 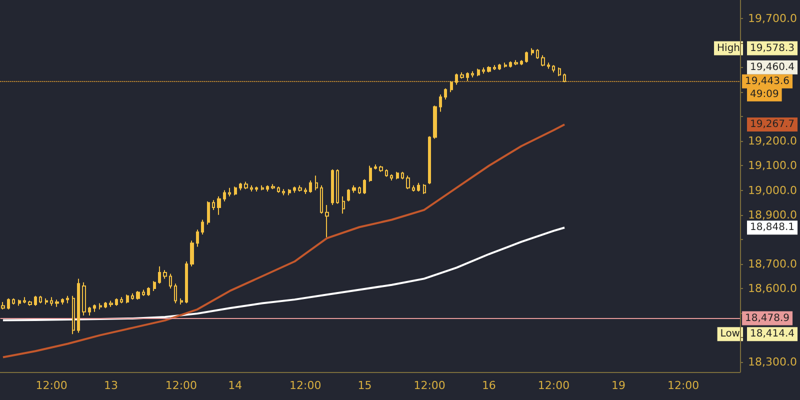 I want to click on y-tick-label: 18,600.0, so click(x=772, y=289).